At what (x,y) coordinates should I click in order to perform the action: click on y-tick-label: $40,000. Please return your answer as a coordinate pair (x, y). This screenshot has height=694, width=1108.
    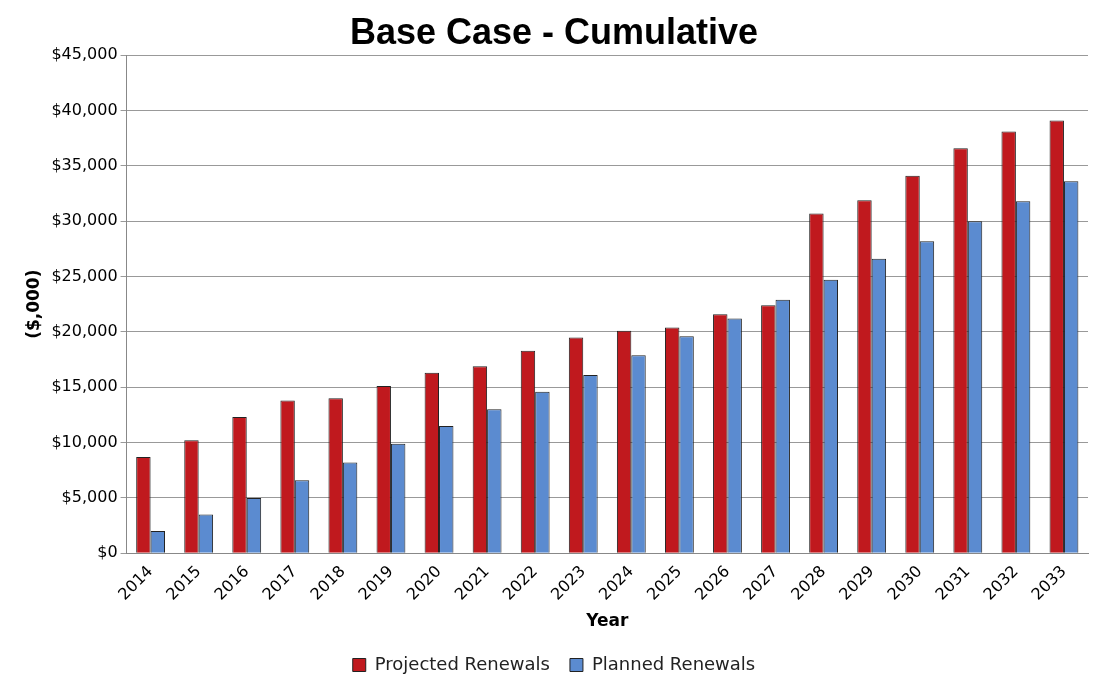
    Looking at the image, I should click on (84, 109).